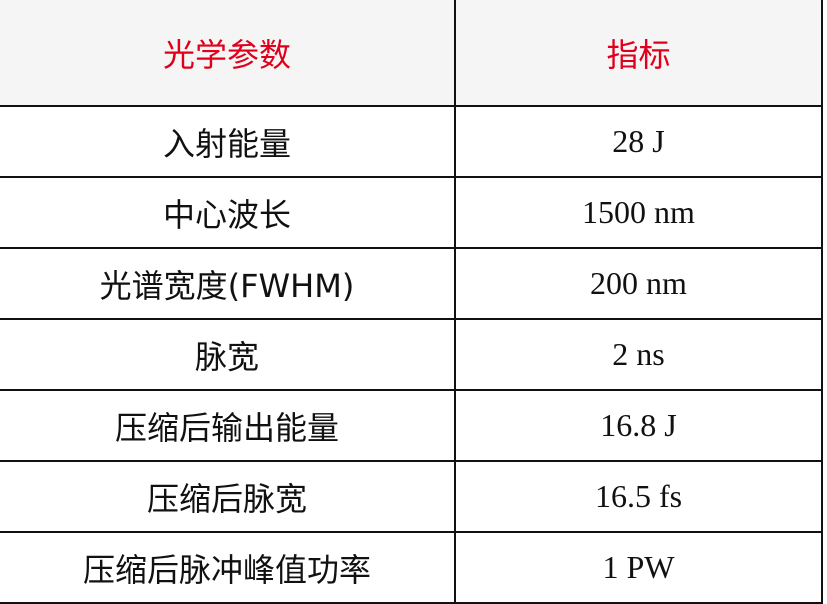 The height and width of the screenshot is (604, 827). What do you see at coordinates (228, 53) in the screenshot?
I see `header-param: 光学参数` at bounding box center [228, 53].